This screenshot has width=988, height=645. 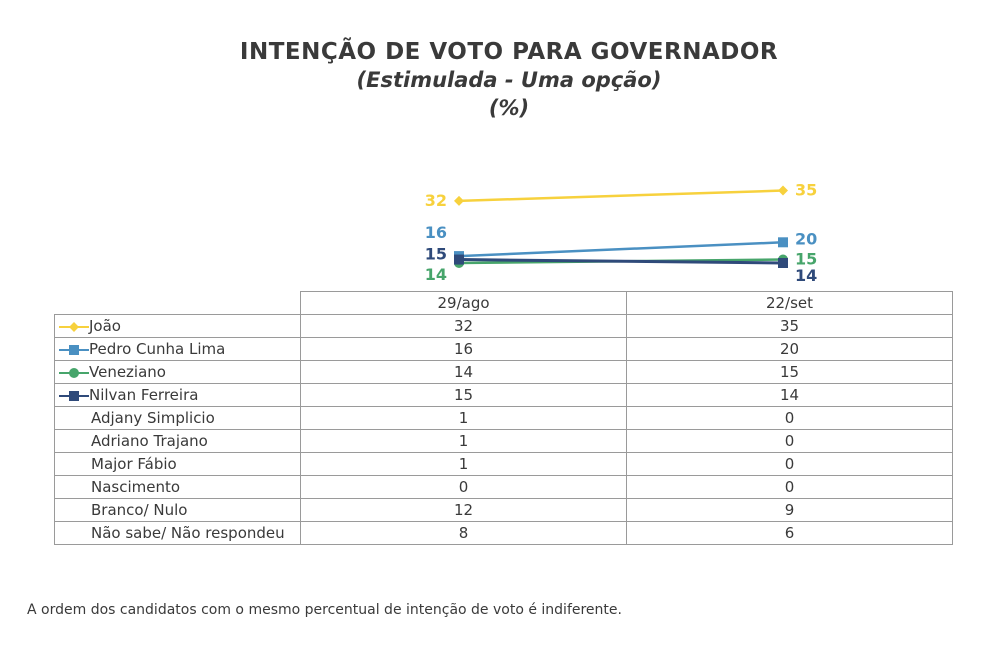 I want to click on table-row-name: Branco/ Nulo, so click(x=139, y=510).